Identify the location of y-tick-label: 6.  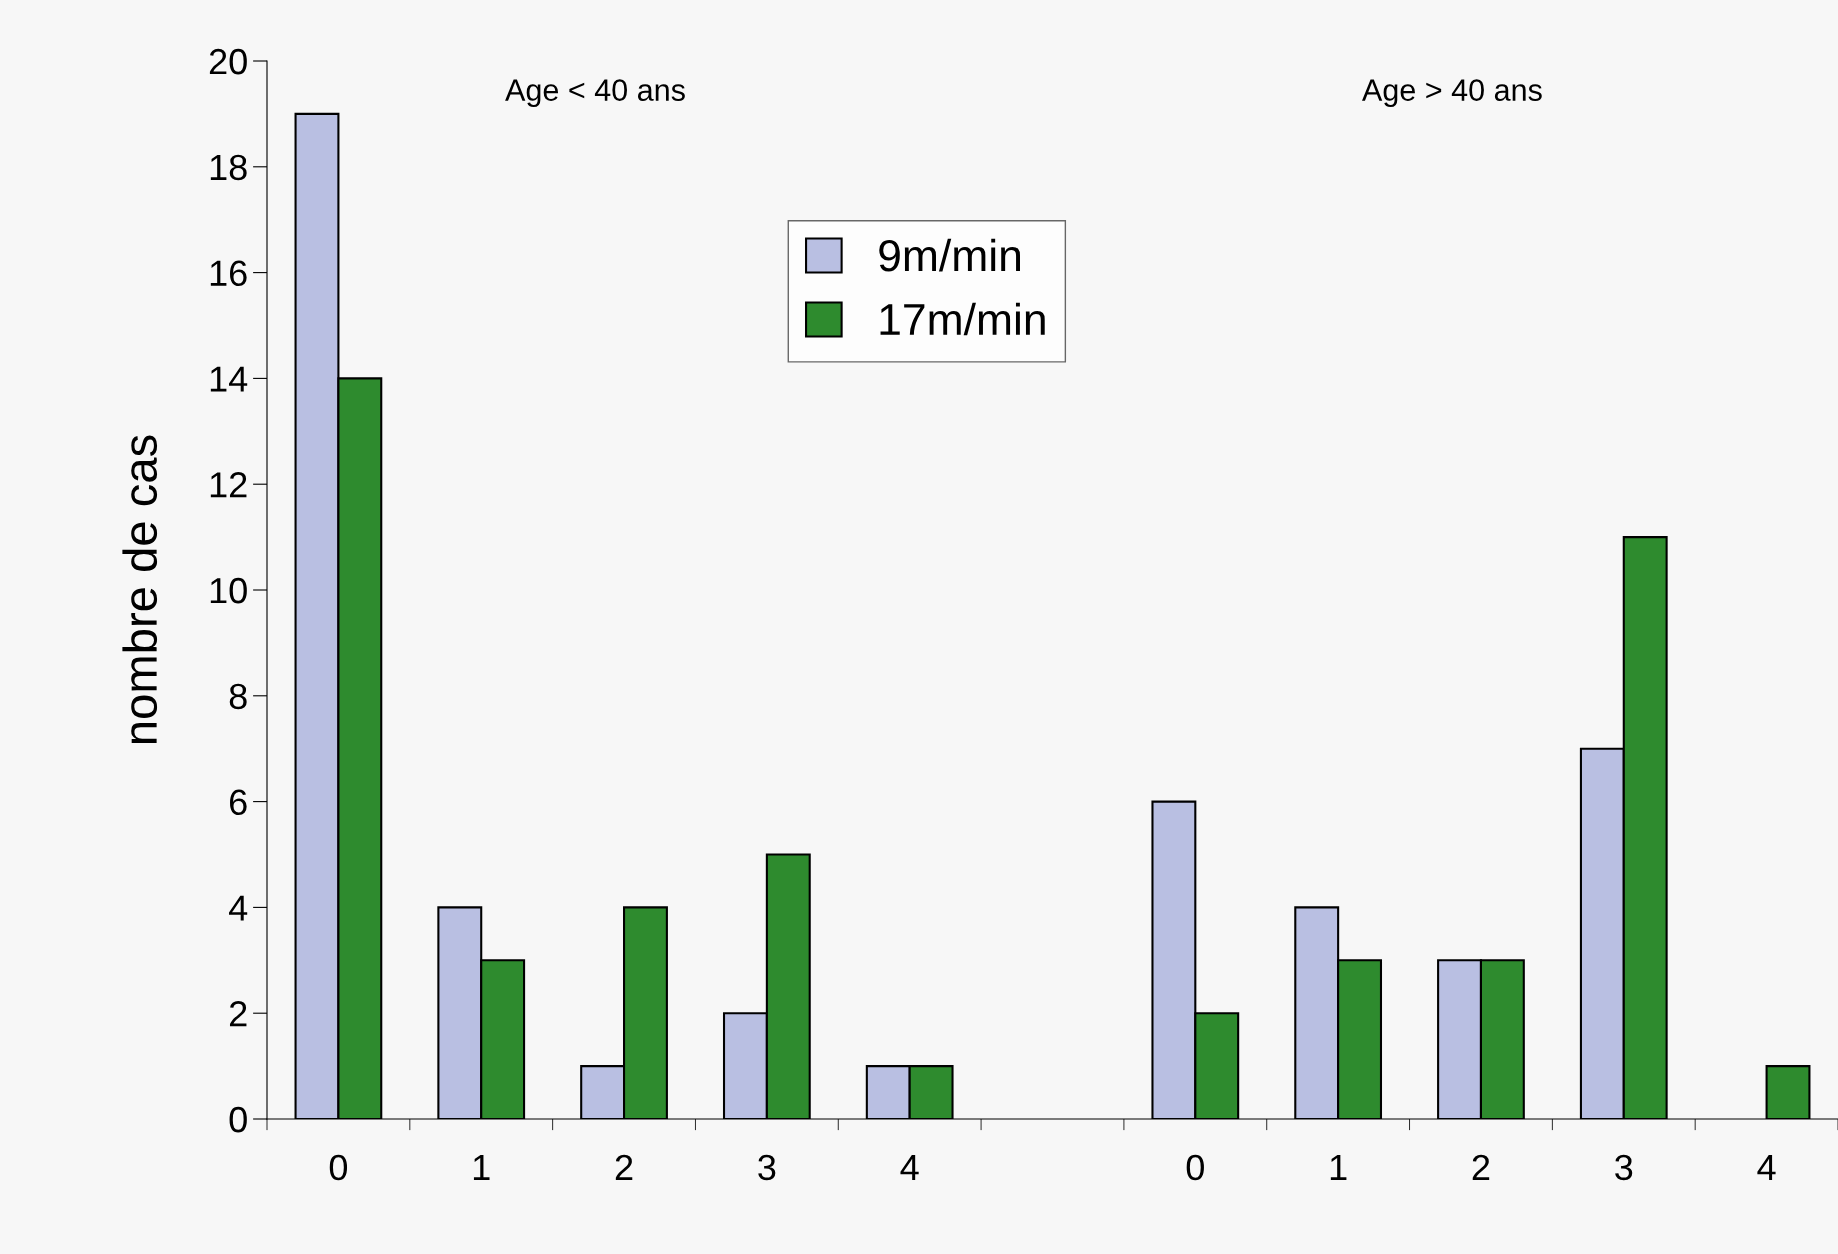
(238, 802).